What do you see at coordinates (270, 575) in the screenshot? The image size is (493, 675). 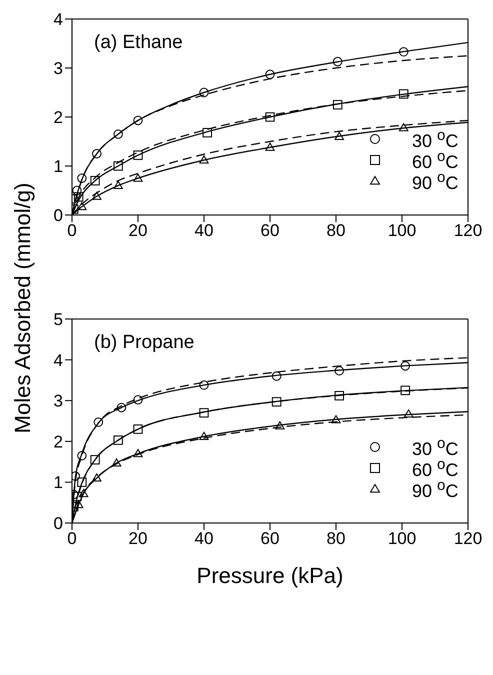 I see `x-axis-title: Pressure (kPa)` at bounding box center [270, 575].